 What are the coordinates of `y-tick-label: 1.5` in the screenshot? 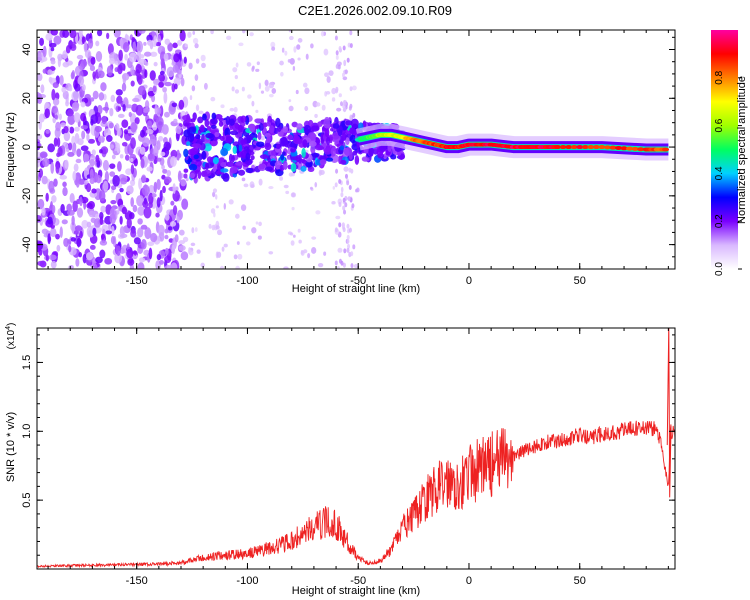 It's located at (27, 362).